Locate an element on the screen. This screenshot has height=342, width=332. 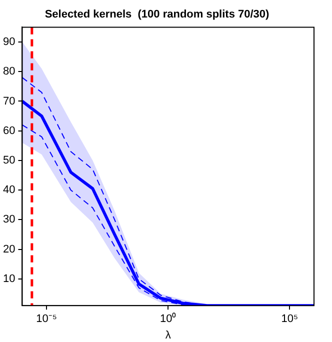
y-tick-label: 80 is located at coordinates (9, 72).